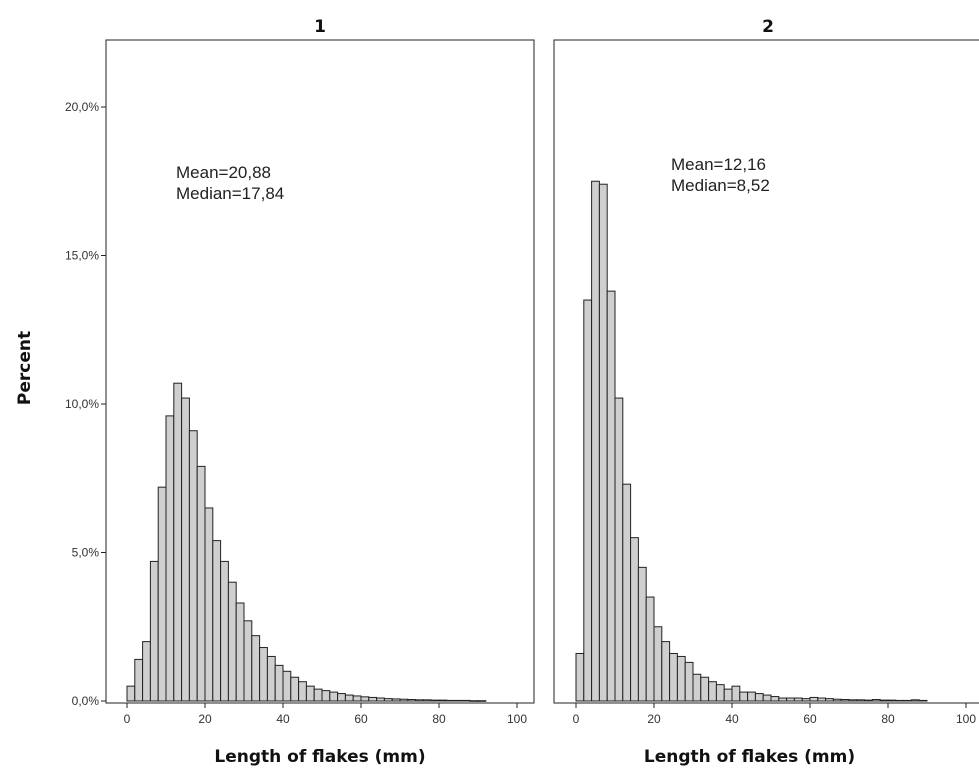  What do you see at coordinates (720, 185) in the screenshot?
I see `median-annotation: Median=8,52` at bounding box center [720, 185].